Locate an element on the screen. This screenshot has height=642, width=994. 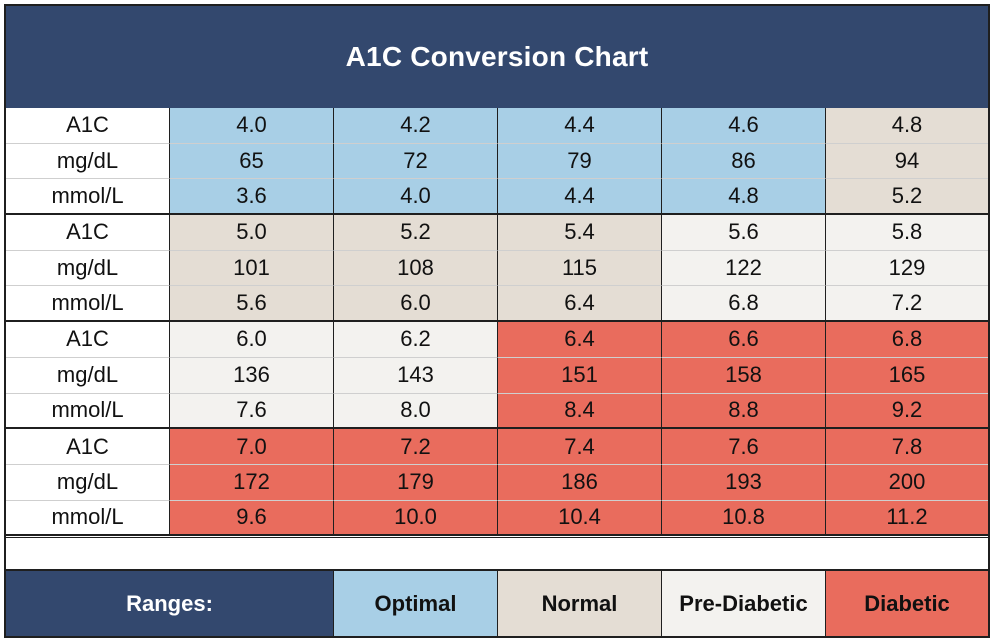
value-cell-mmol: 4.8 is located at coordinates (744, 197).